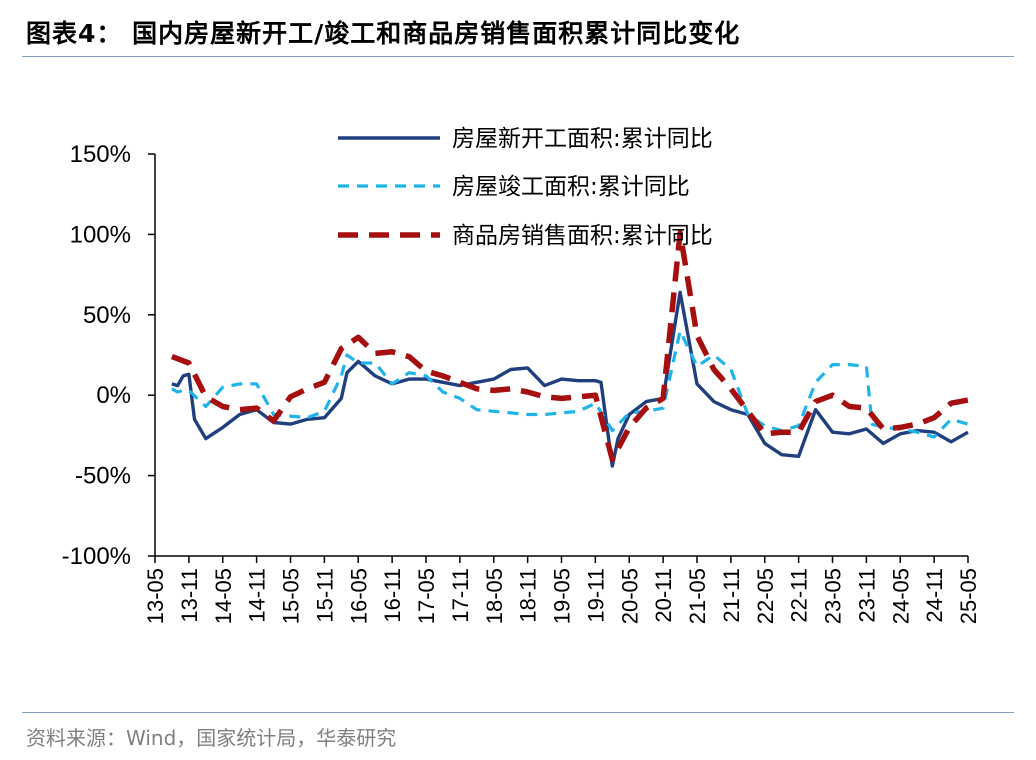 The image size is (1036, 760). I want to click on x-tick-label: 21-11, so click(731, 595).